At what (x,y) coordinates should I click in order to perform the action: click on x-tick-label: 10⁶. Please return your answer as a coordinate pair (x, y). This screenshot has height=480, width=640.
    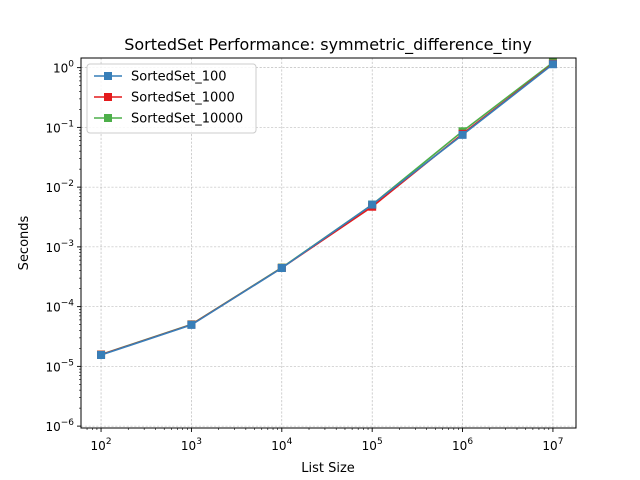
    Looking at the image, I should click on (462, 445).